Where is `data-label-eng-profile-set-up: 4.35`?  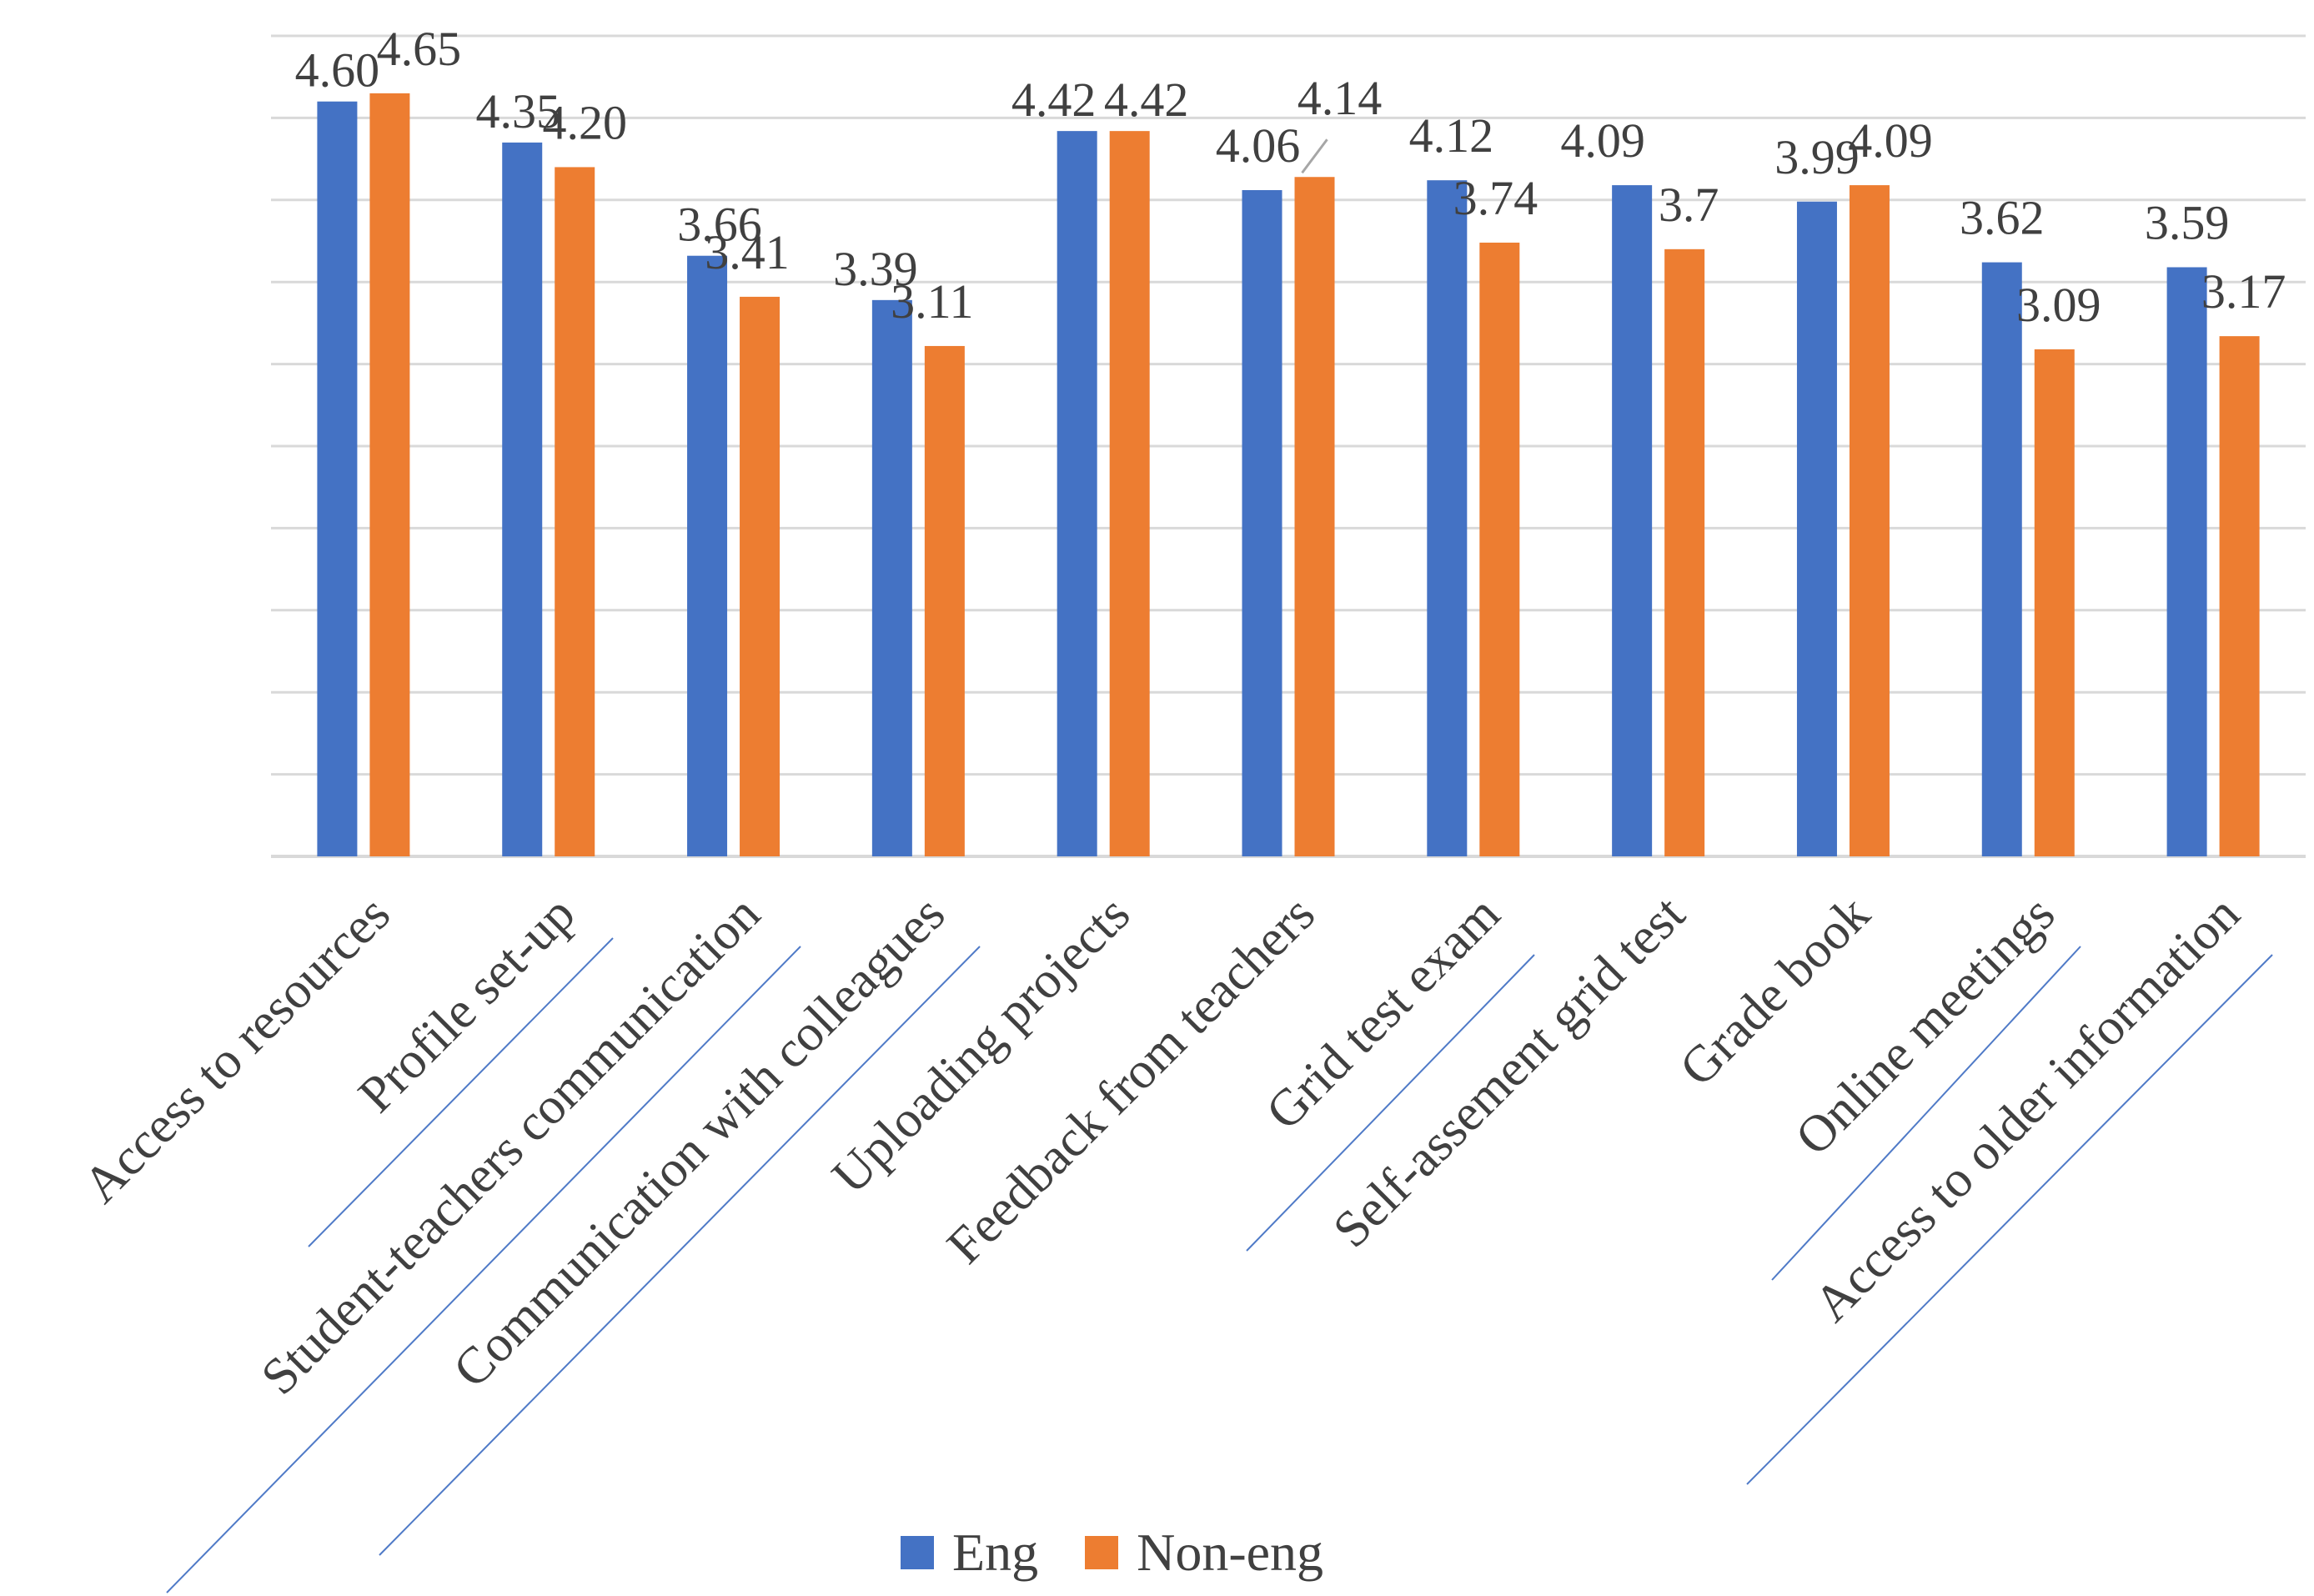 data-label-eng-profile-set-up: 4.35 is located at coordinates (518, 111).